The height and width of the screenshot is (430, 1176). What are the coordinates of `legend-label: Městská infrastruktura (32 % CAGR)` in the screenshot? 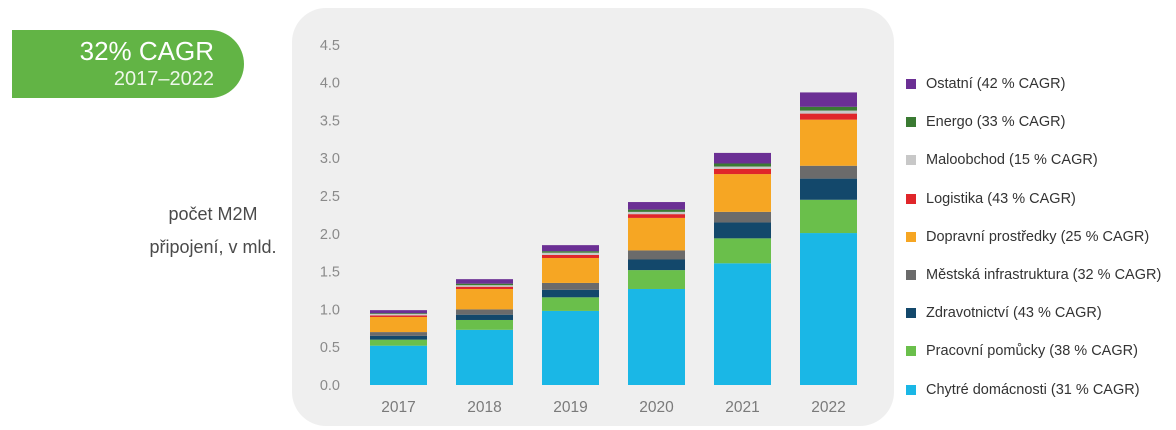 It's located at (1044, 275).